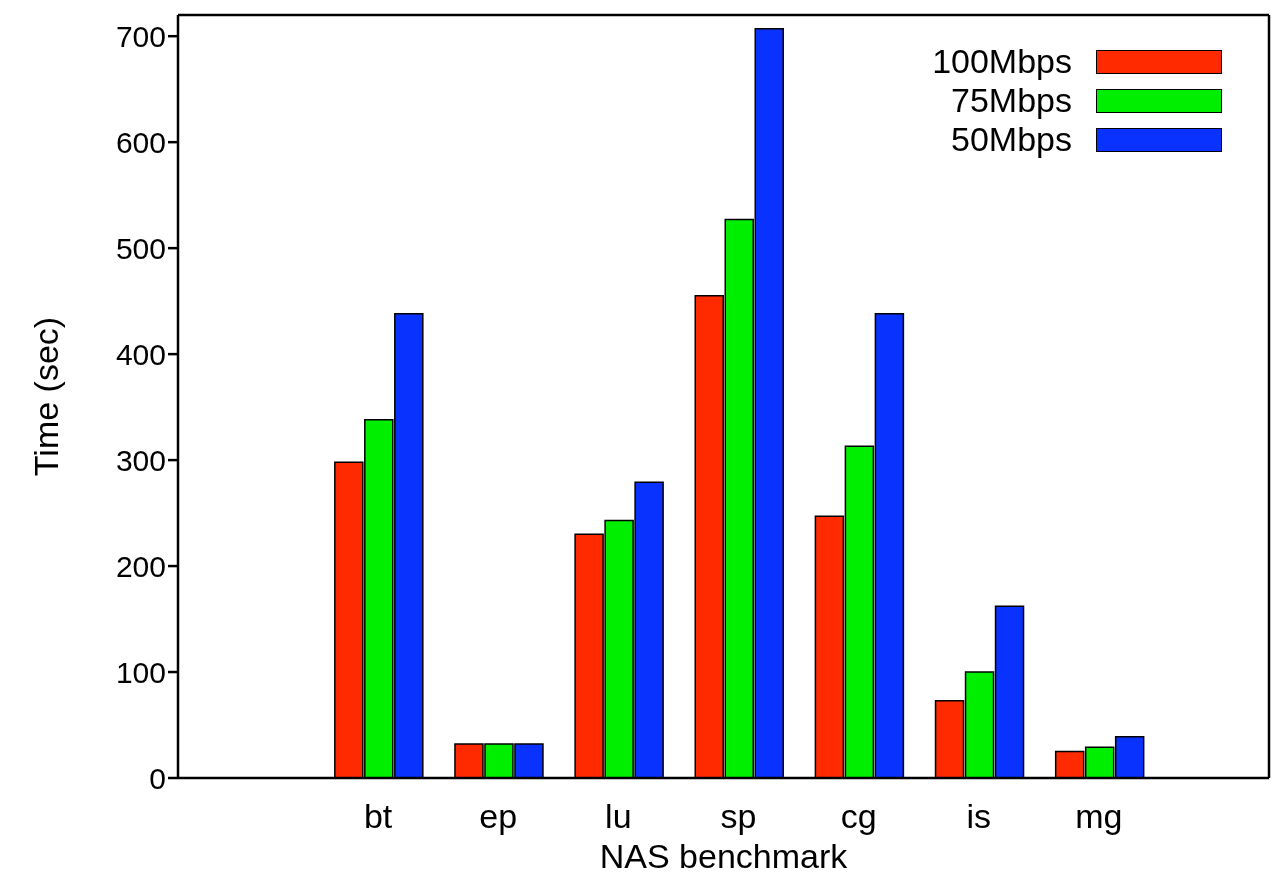 This screenshot has width=1274, height=882. I want to click on y-axis-title: Time (sec), so click(46, 396).